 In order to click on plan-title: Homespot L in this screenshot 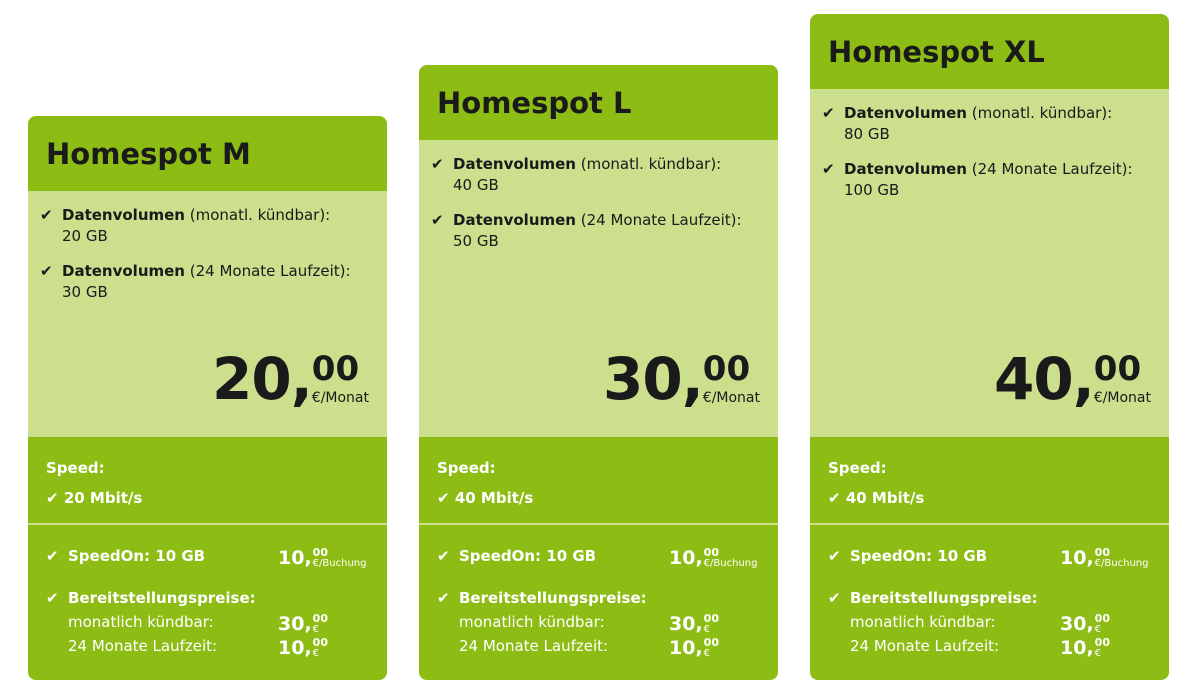, I will do `click(598, 102)`.